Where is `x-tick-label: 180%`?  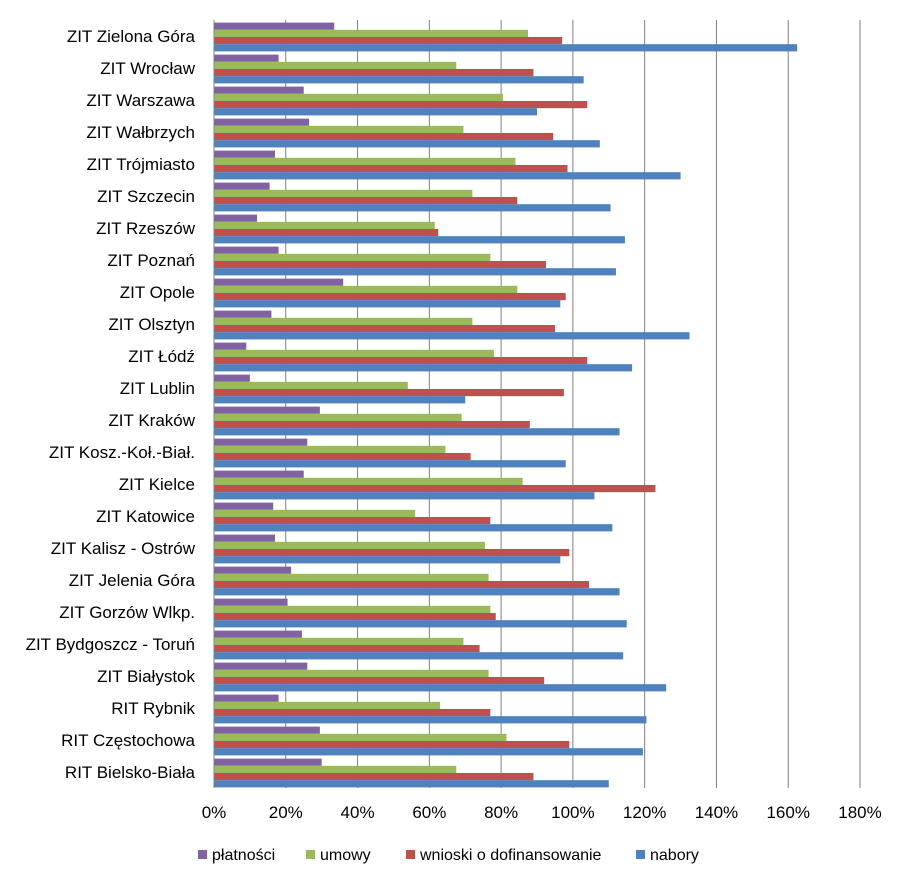
x-tick-label: 180% is located at coordinates (859, 812).